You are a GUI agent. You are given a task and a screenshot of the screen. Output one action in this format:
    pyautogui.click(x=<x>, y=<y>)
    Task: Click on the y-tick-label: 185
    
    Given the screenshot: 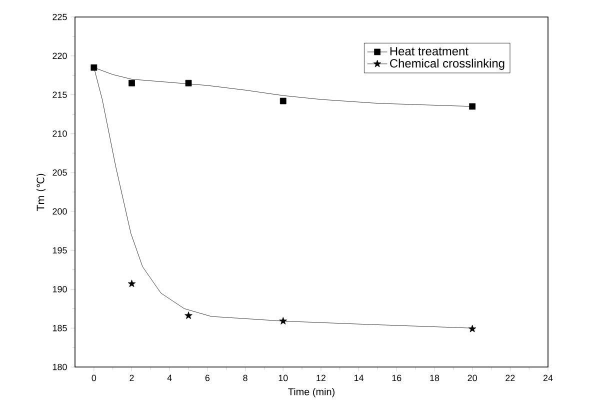 What is the action you would take?
    pyautogui.click(x=59, y=328)
    